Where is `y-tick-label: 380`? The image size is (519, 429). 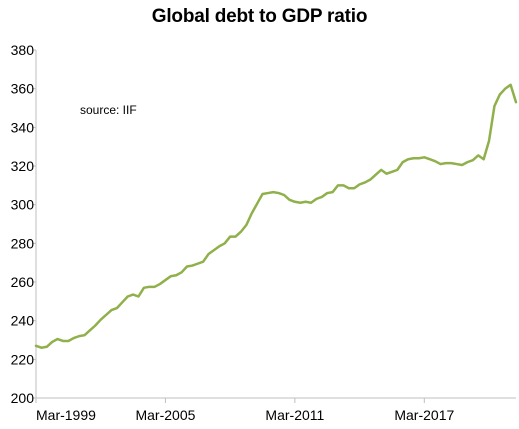
y-tick-label: 380 is located at coordinates (23, 50).